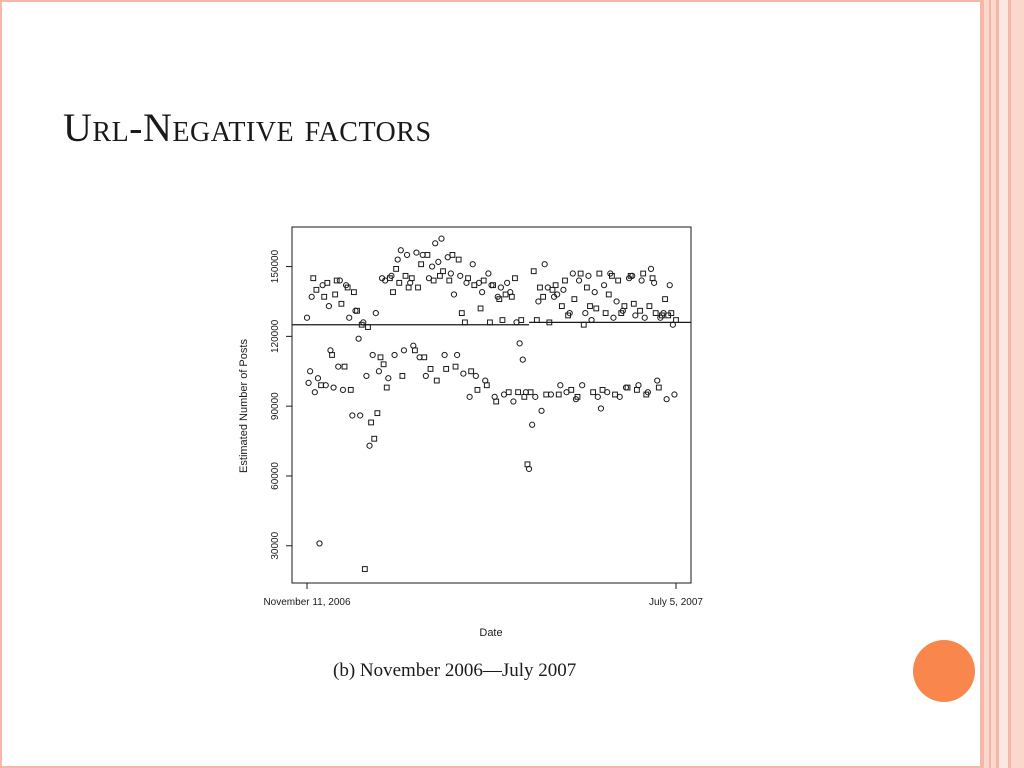 The height and width of the screenshot is (768, 1024). I want to click on x-tick-label: July 5, 2007, so click(676, 602).